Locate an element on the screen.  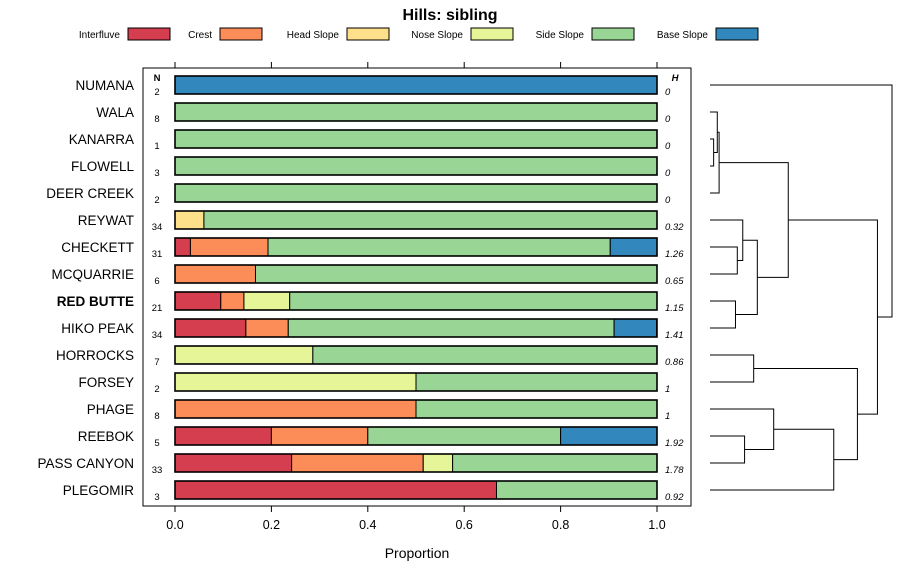
bar-phage-side-slope is located at coordinates (536, 409).